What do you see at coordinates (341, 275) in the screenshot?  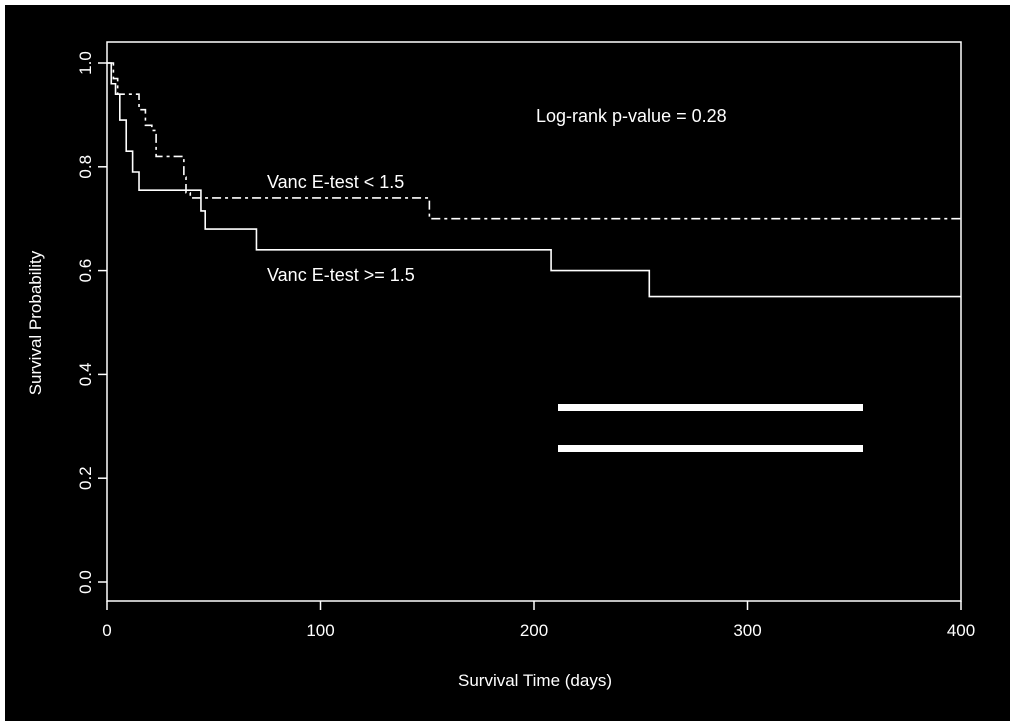 I see `series-label-high: Vanc E-test >= 1.5` at bounding box center [341, 275].